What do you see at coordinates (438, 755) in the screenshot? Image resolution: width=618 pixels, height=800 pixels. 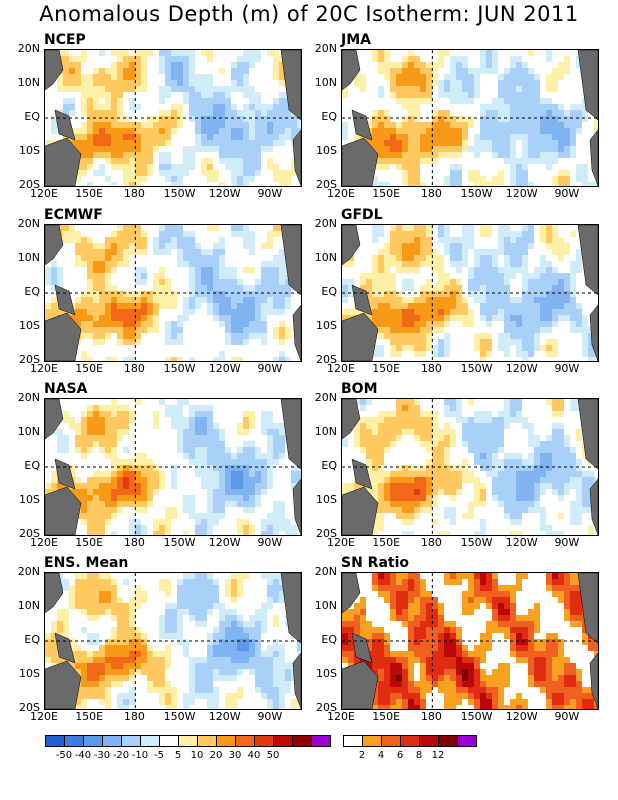 I see `colorbar-label: 12` at bounding box center [438, 755].